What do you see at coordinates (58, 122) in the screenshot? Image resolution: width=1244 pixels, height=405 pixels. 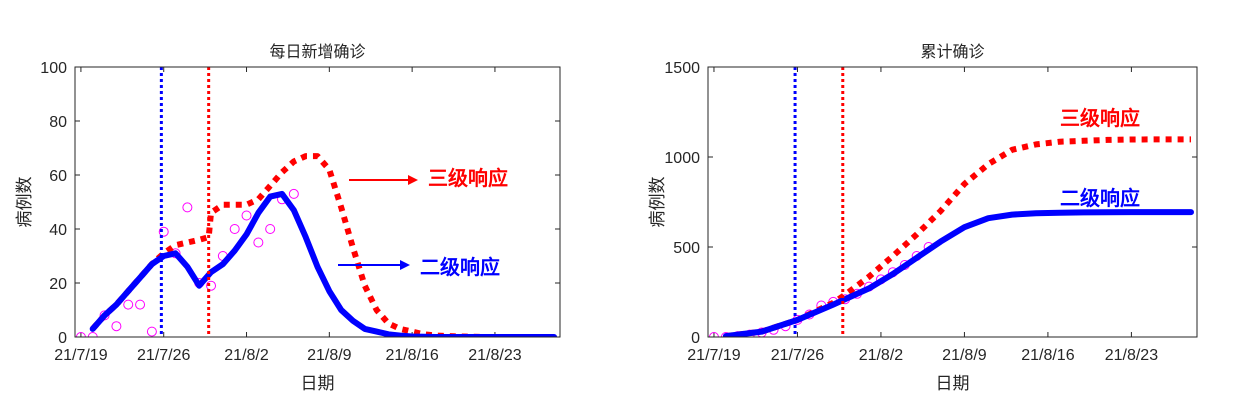 I see `y-tick-label: 80` at bounding box center [58, 122].